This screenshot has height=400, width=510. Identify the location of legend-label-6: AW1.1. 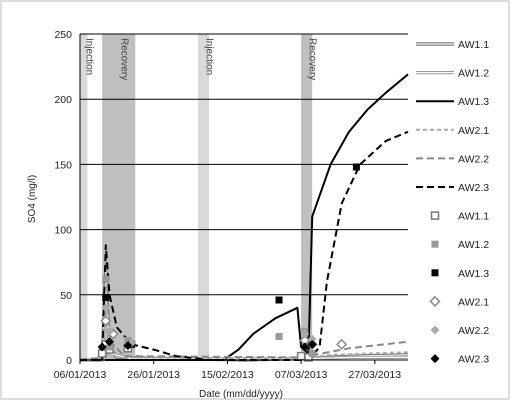
(473, 217).